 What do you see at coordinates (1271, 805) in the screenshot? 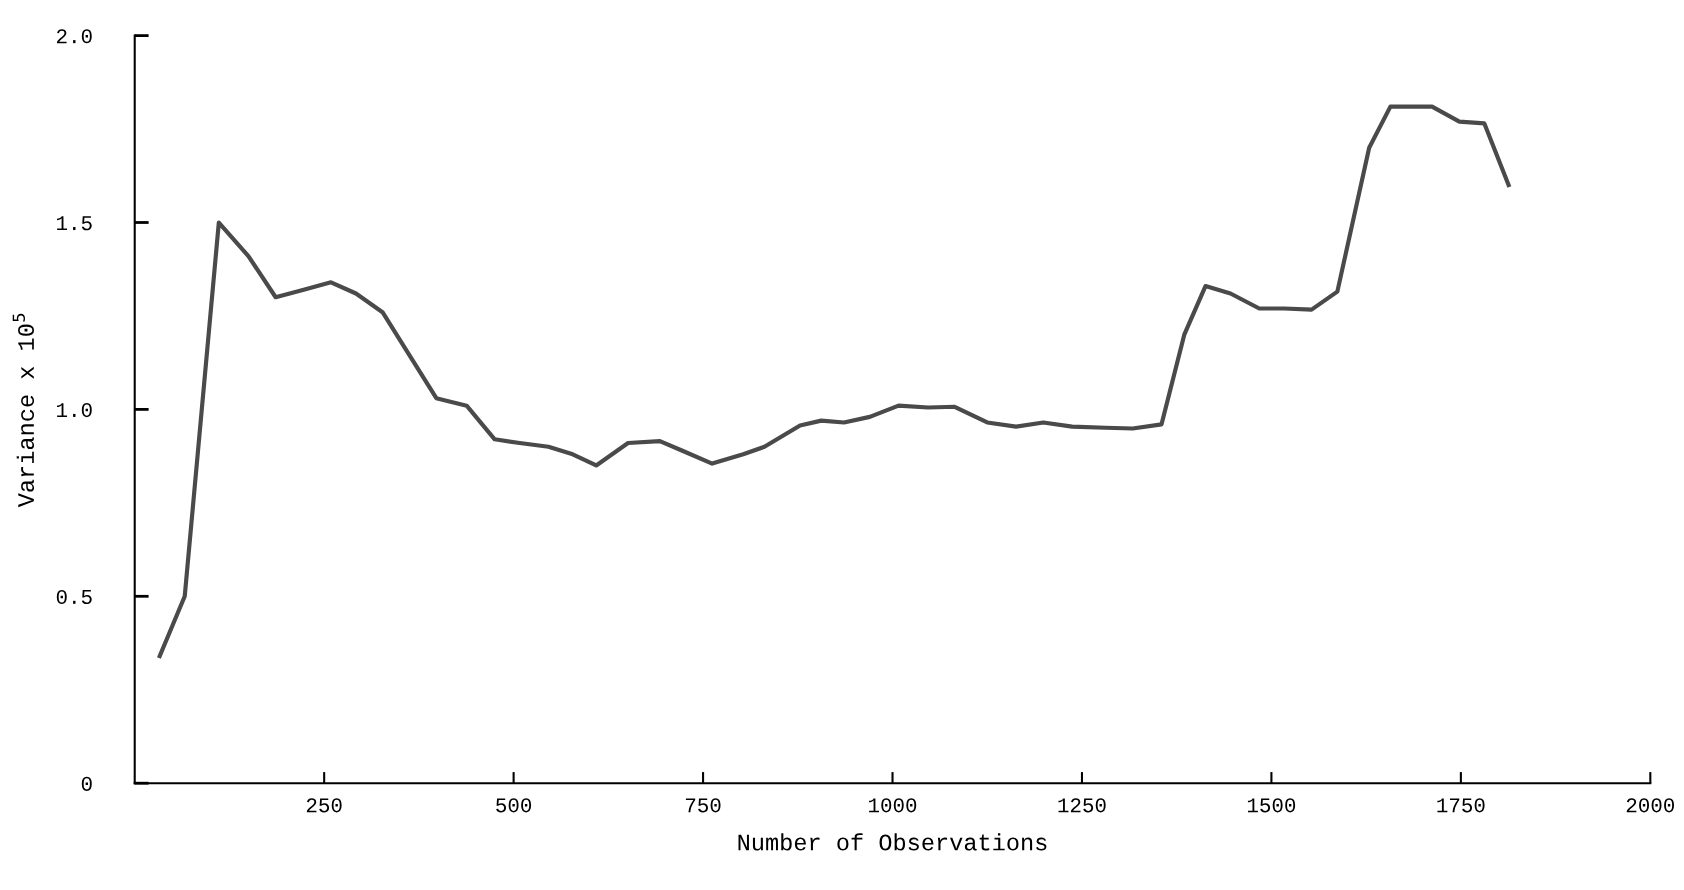
I see `x-tick-label: 1500` at bounding box center [1271, 805].